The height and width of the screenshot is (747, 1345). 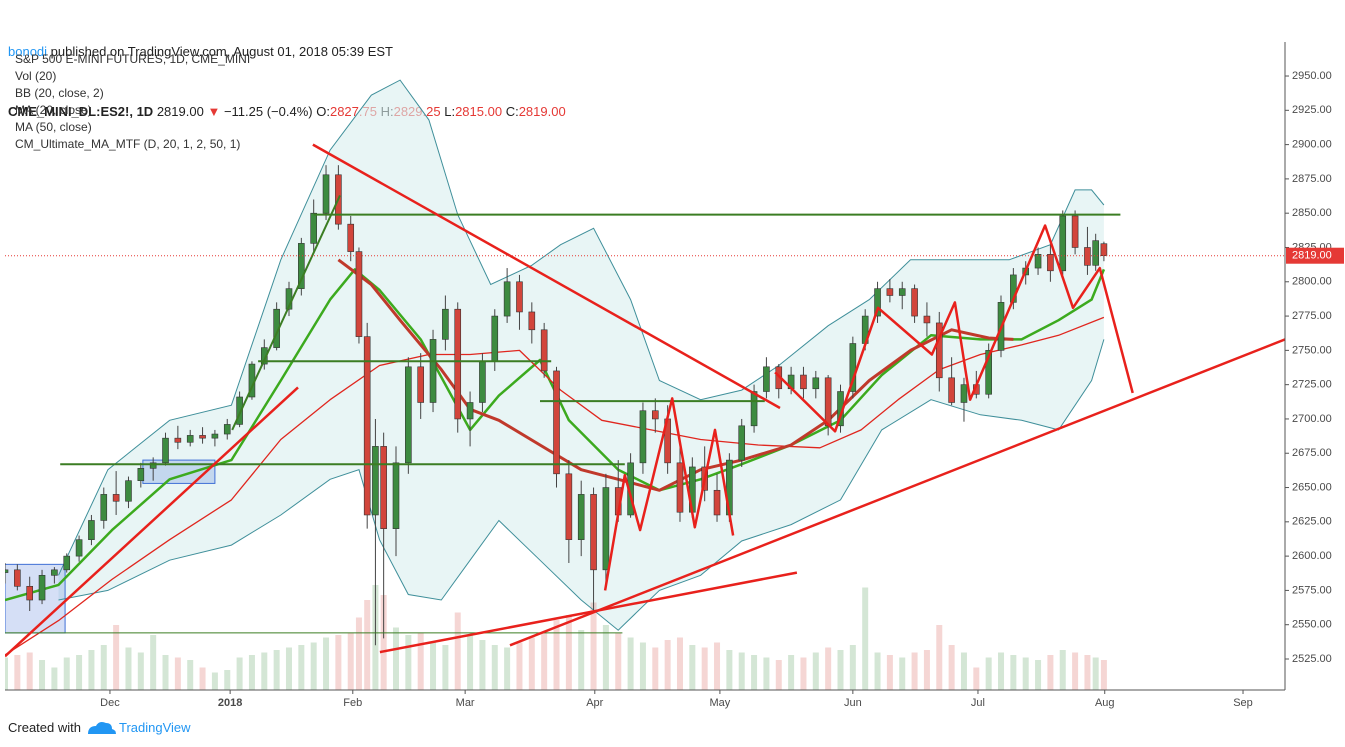 What do you see at coordinates (154, 727) in the screenshot?
I see `brand: TradingView` at bounding box center [154, 727].